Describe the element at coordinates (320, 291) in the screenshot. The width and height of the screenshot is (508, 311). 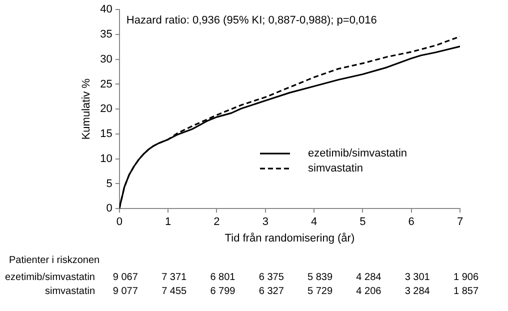
I see `text: 5 729` at that location.